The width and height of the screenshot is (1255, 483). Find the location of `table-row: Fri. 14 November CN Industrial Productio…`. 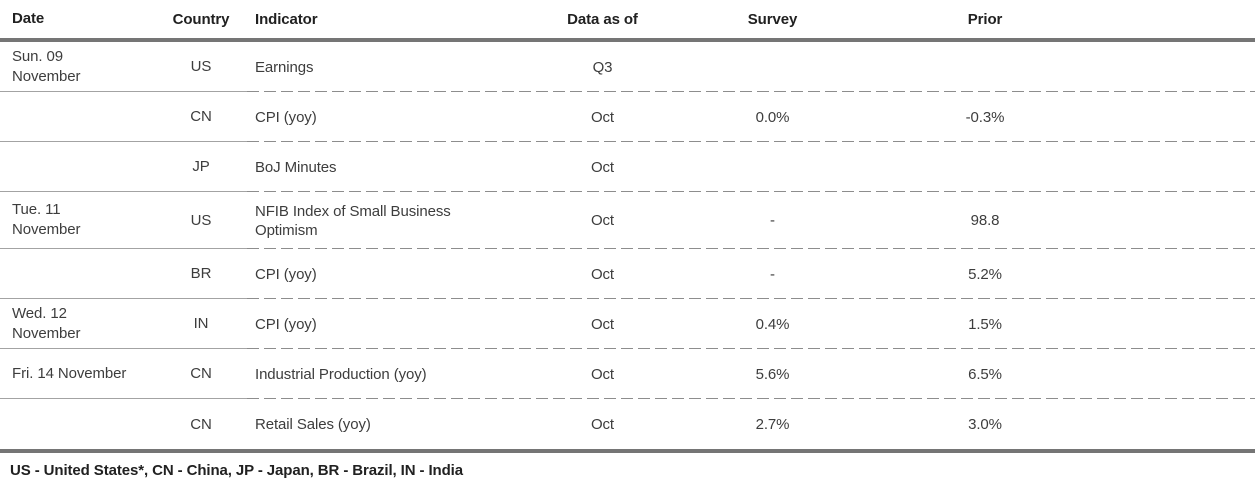

table-row: Fri. 14 November CN Industrial Productio… is located at coordinates (627, 374).